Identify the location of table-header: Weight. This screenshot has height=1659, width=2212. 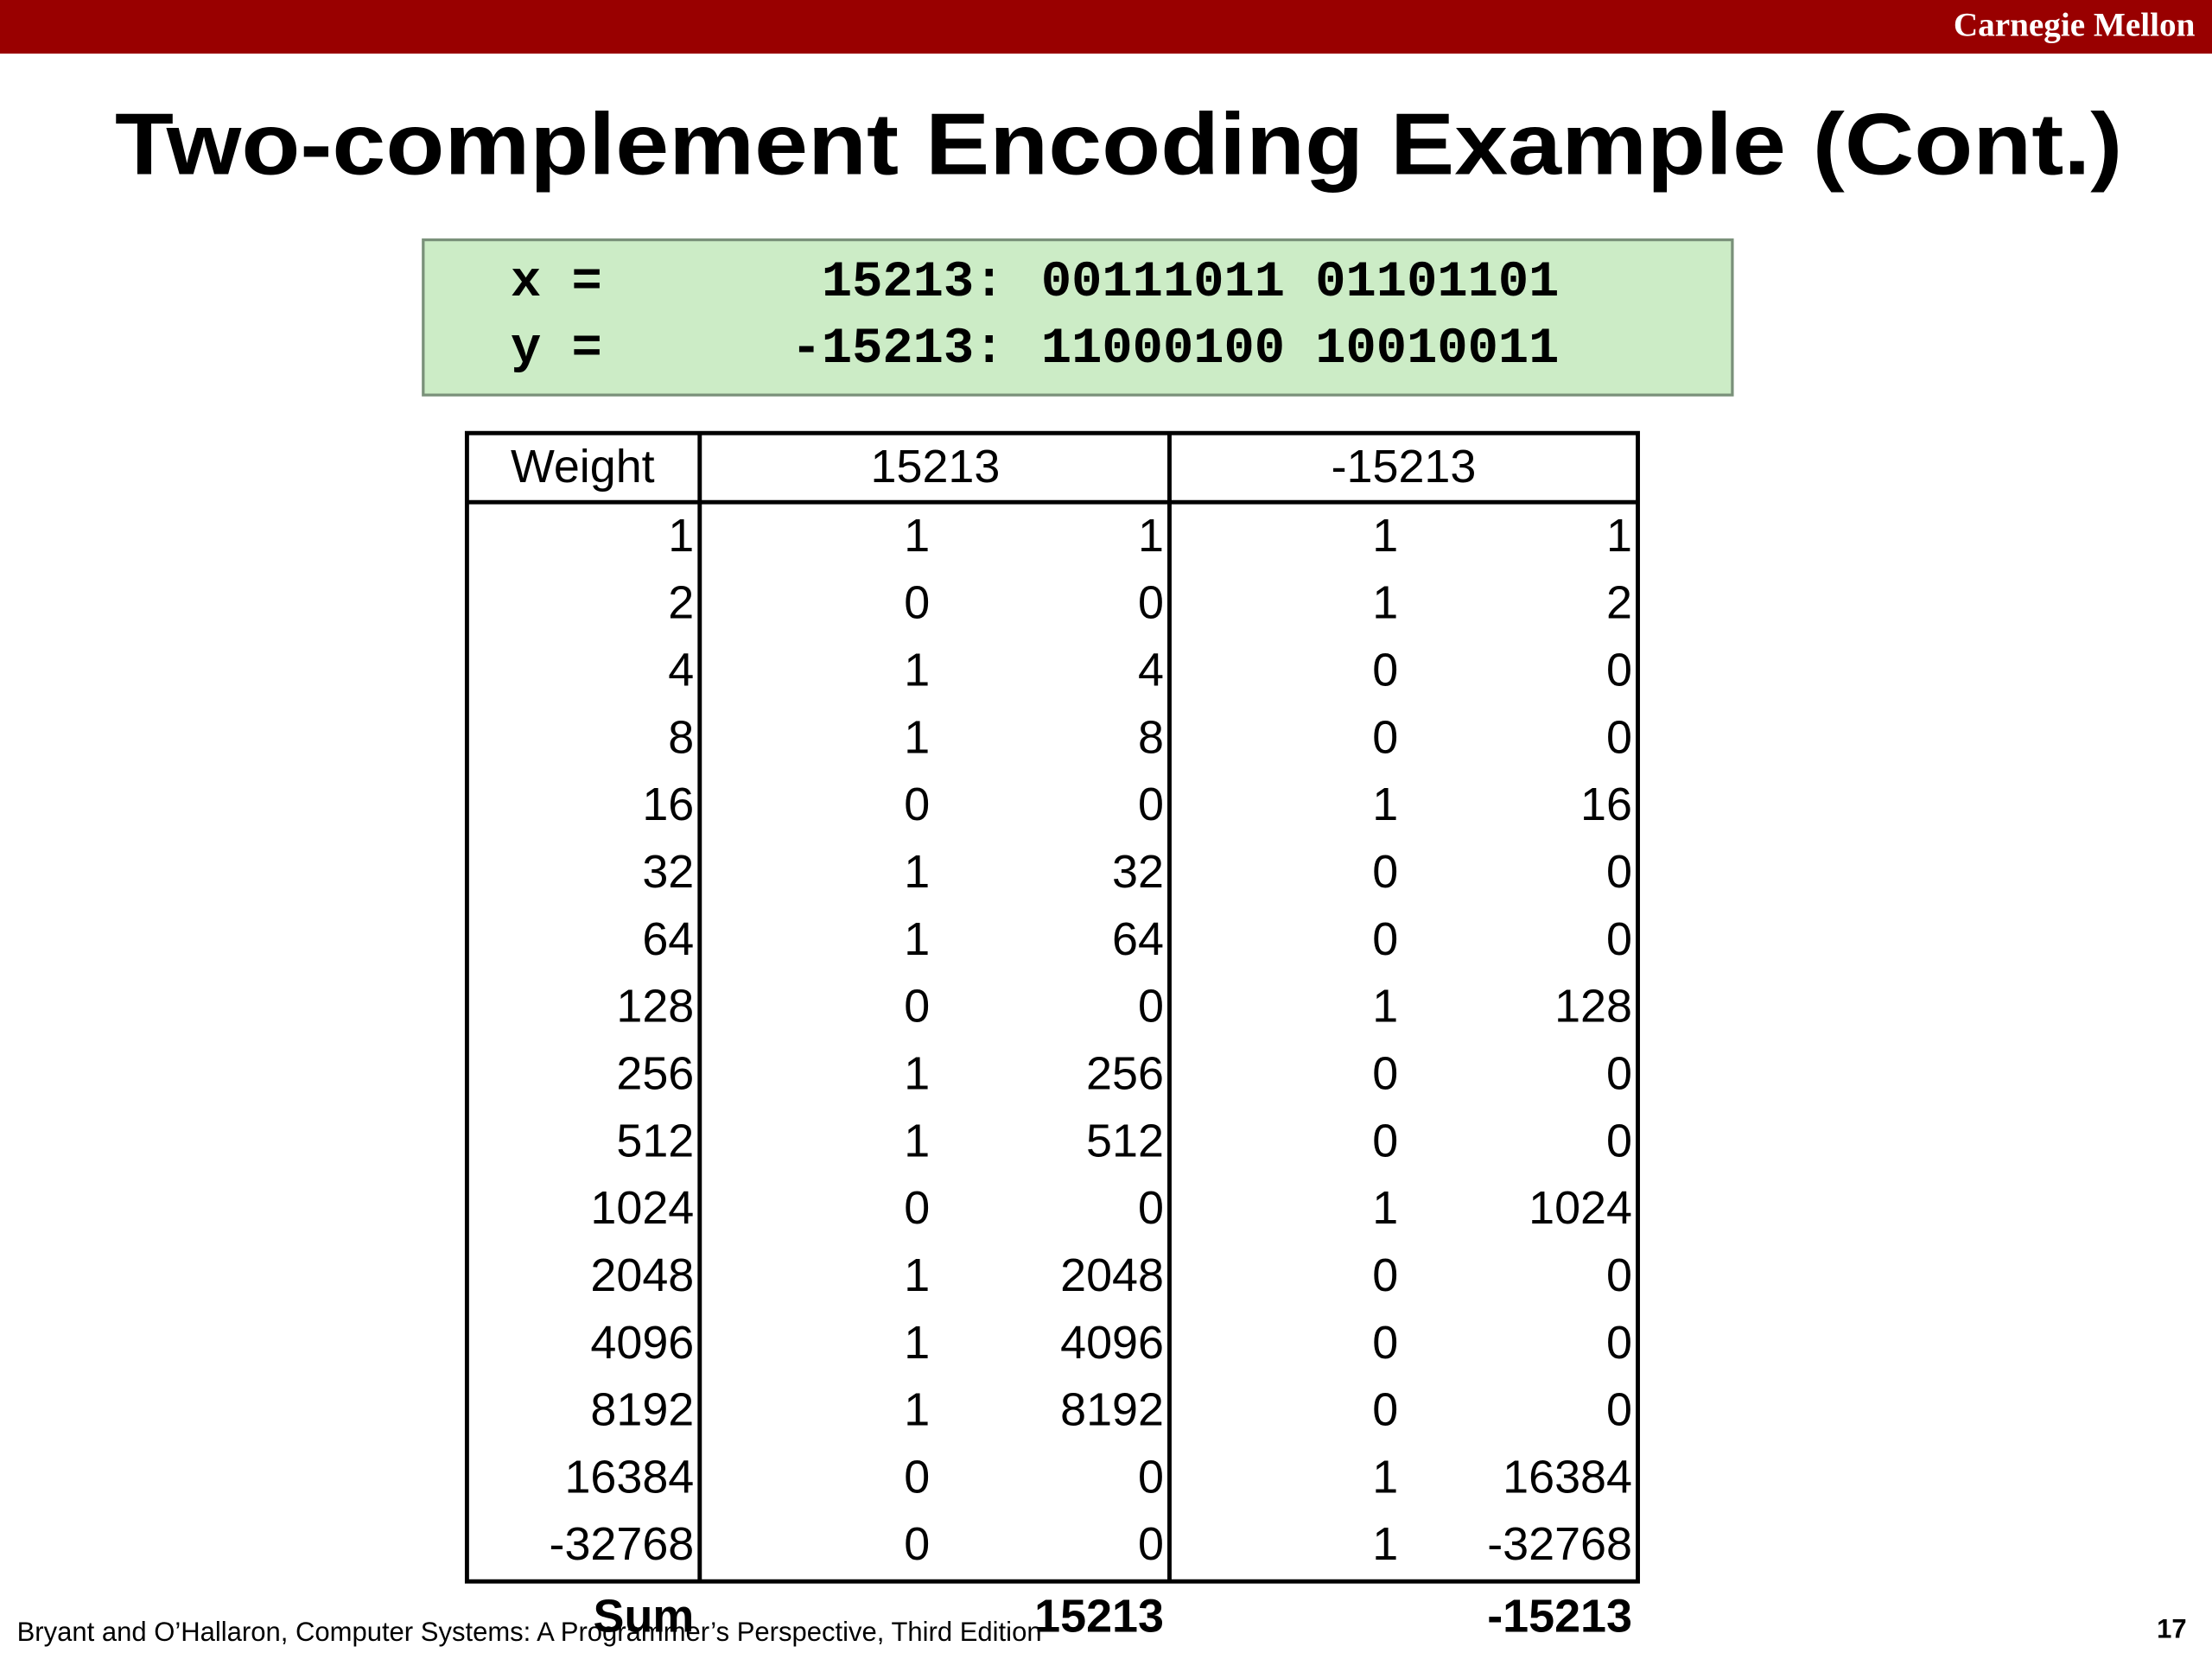
(583, 467).